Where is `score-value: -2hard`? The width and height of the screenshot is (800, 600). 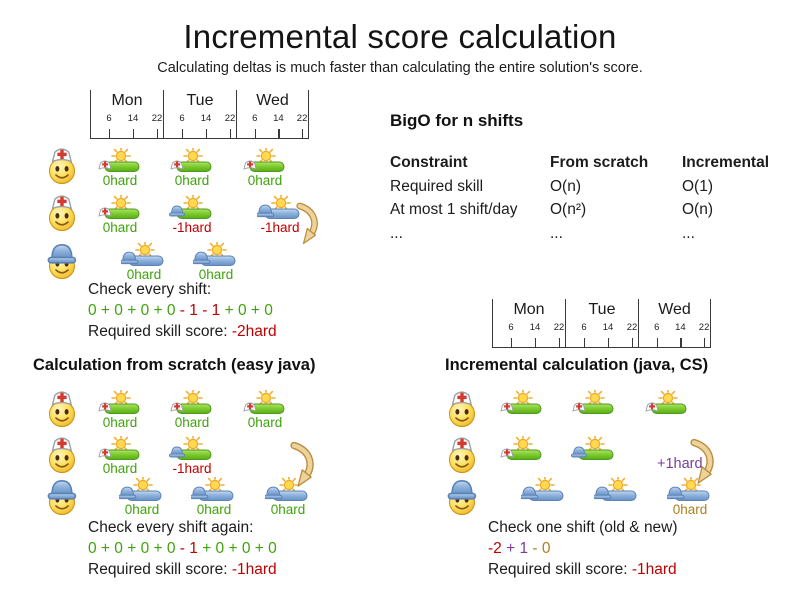 score-value: -2hard is located at coordinates (254, 331).